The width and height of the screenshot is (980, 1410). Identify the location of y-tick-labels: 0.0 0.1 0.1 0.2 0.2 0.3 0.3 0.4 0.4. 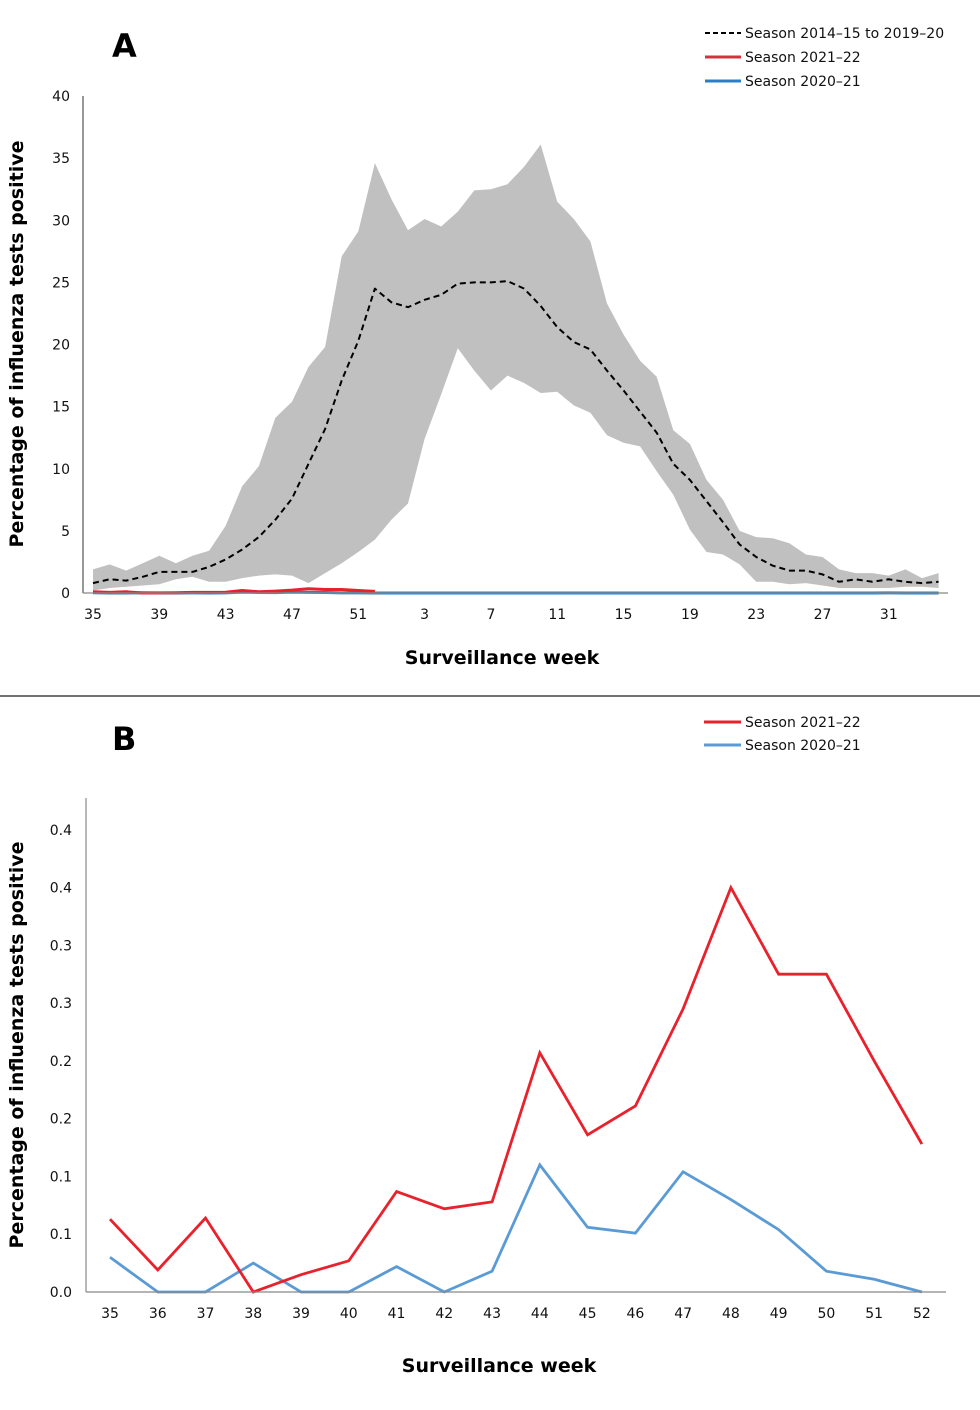
(61, 1062).